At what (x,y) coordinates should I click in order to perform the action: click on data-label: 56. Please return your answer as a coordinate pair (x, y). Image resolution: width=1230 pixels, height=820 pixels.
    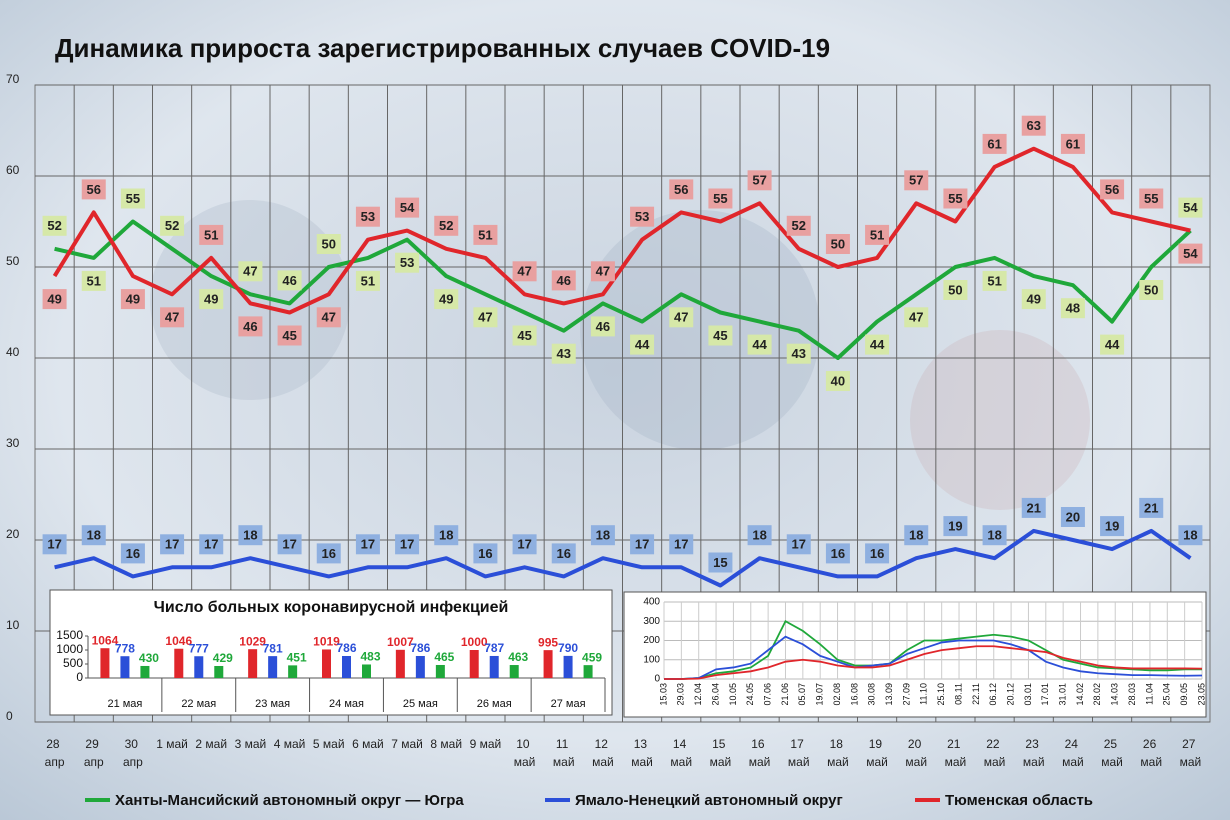
    Looking at the image, I should click on (681, 189).